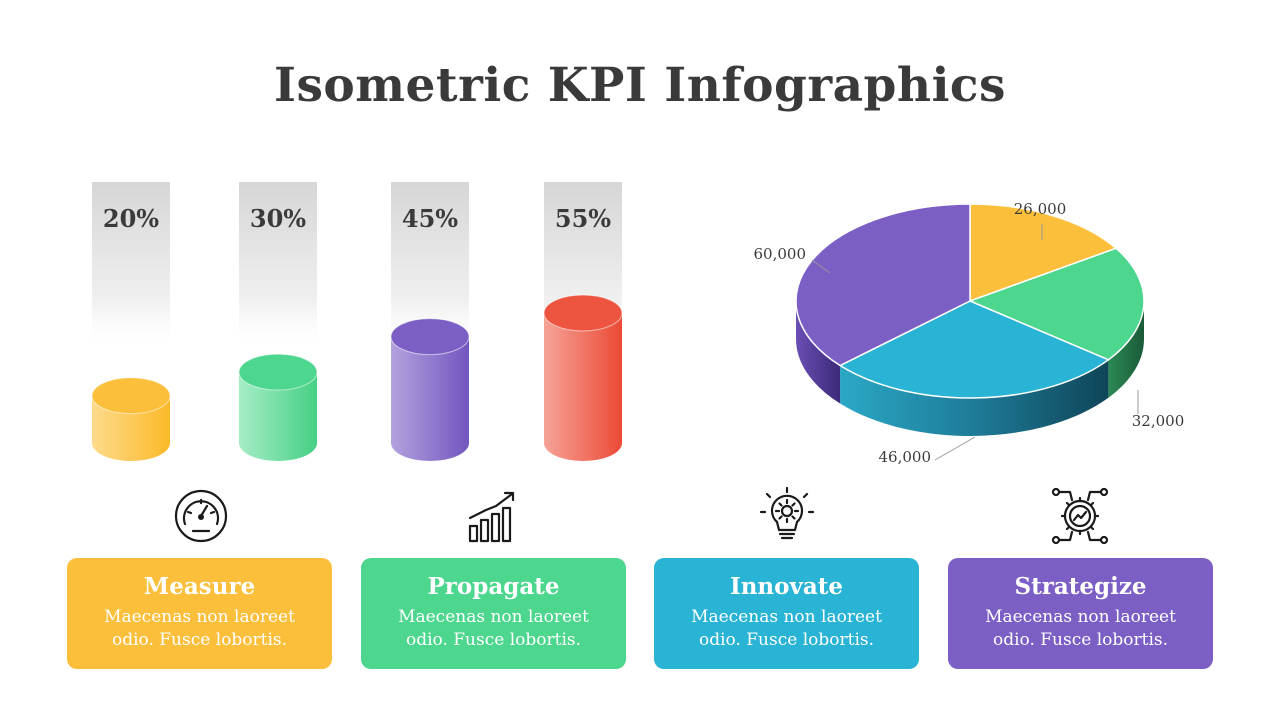 This screenshot has width=1280, height=720. Describe the element at coordinates (493, 586) in the screenshot. I see `card-title: Propagate` at that location.